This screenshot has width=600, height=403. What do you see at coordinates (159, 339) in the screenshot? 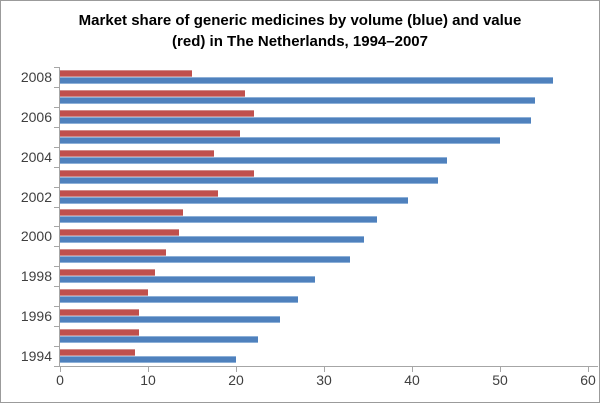
I see `volume-bar-1995` at bounding box center [159, 339].